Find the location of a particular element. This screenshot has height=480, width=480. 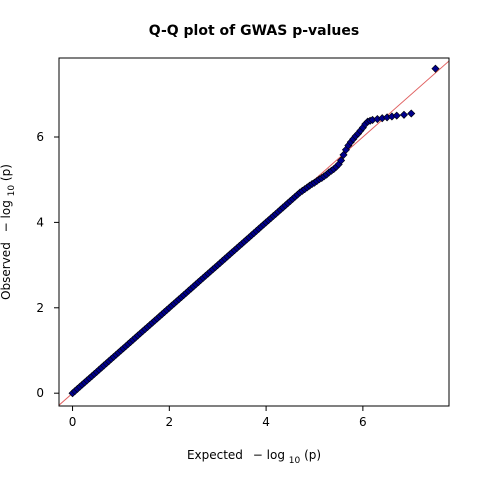

y-axis-label: Observed − log 10 (p) is located at coordinates (8, 232).